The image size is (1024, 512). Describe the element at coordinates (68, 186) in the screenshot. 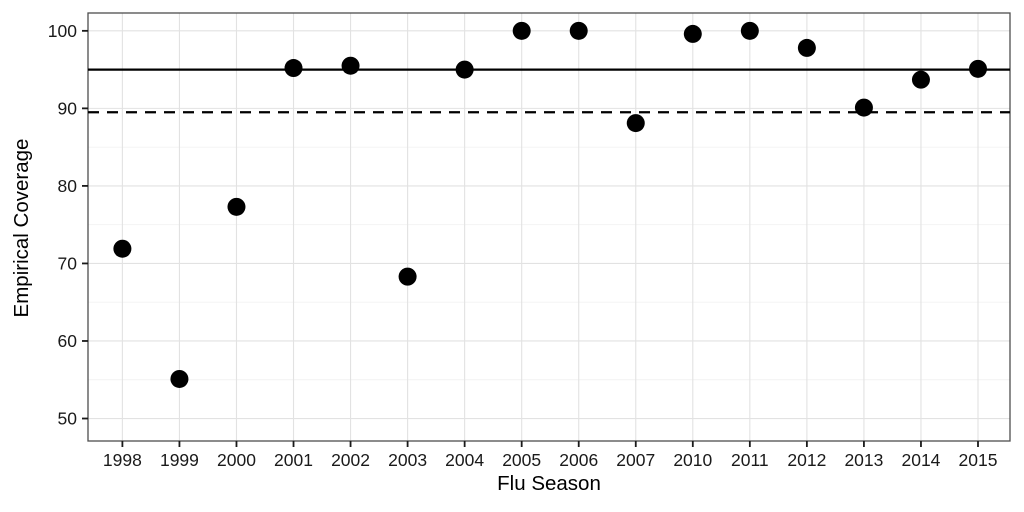

I see `y-tick-label: 80` at that location.